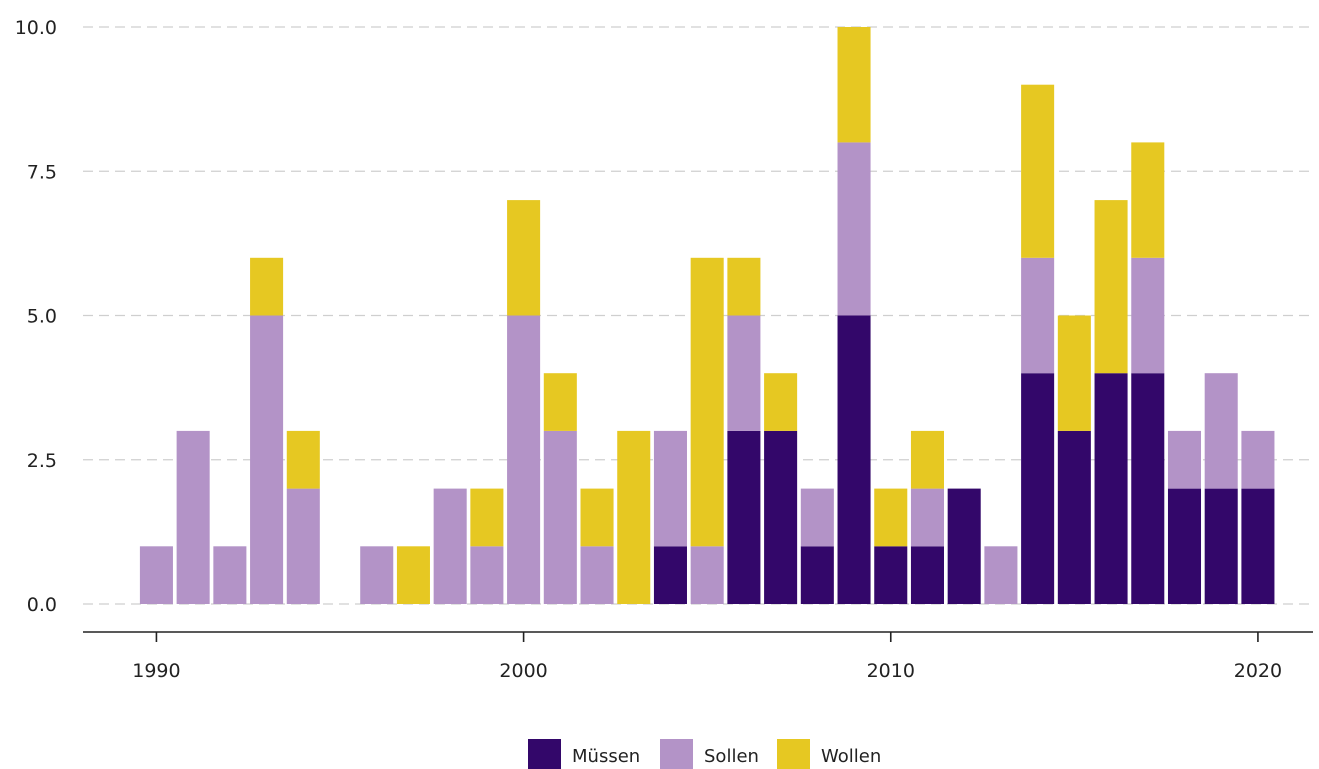  Describe the element at coordinates (1184, 546) in the screenshot. I see `bar-2018-mssen` at that location.